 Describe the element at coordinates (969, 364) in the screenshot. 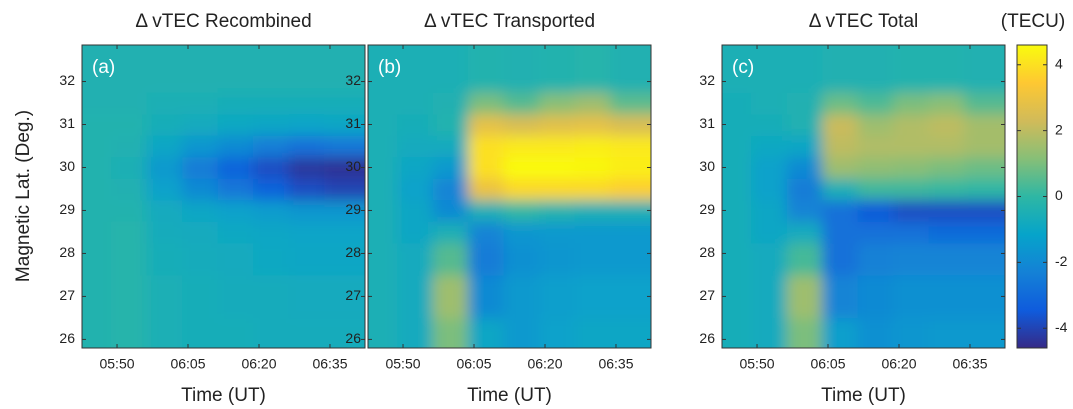

I see `x-tick-label: 06:35` at that location.